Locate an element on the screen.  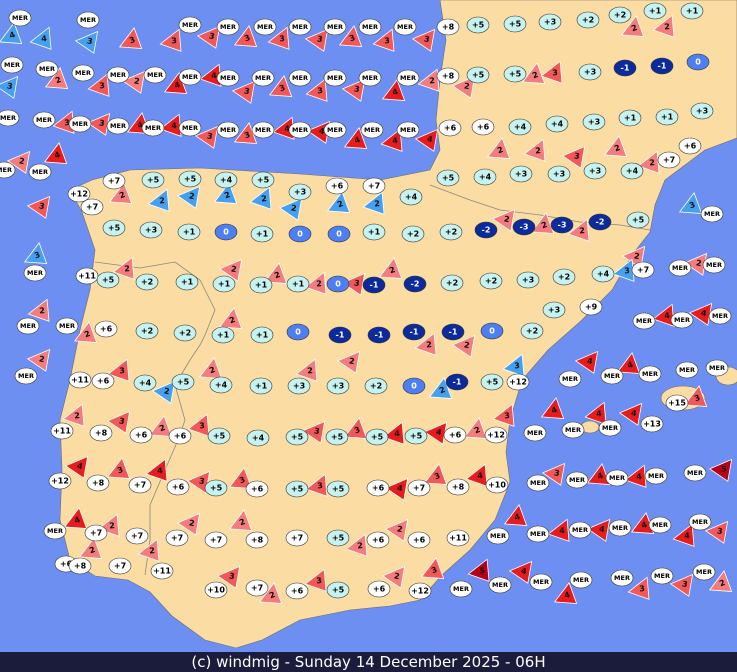
station-label: +11 is located at coordinates (87, 276).